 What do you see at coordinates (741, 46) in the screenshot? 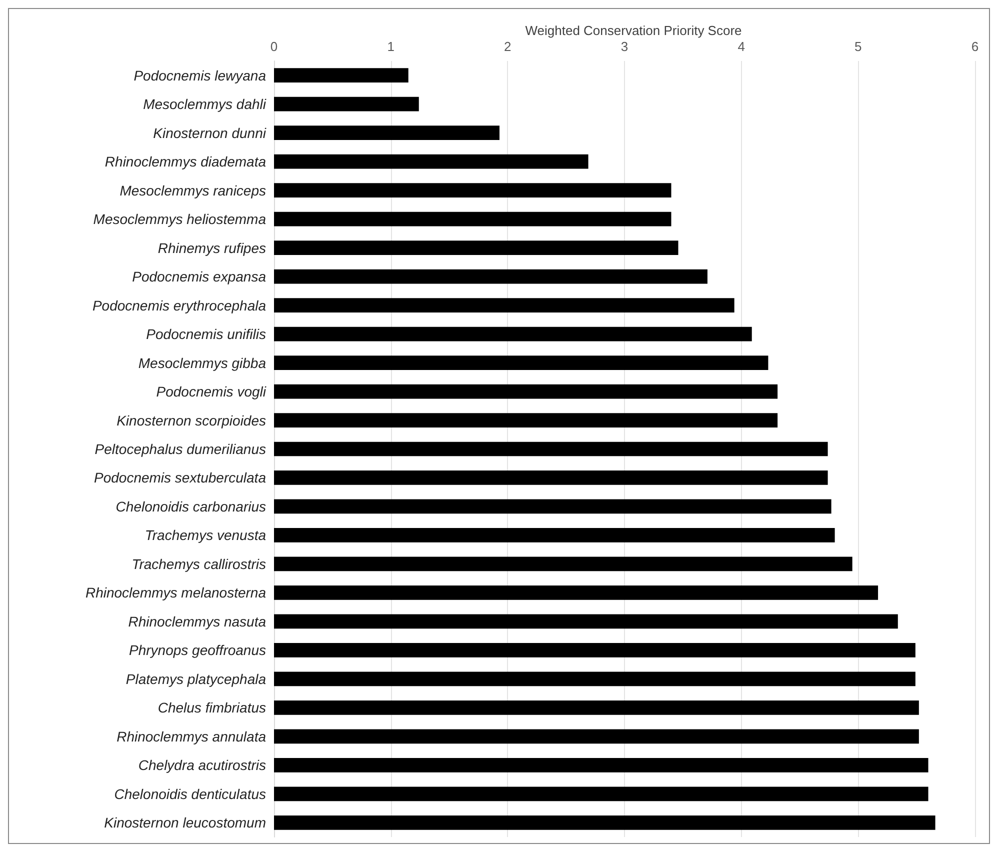
I see `x-tick-label: 4` at bounding box center [741, 46].